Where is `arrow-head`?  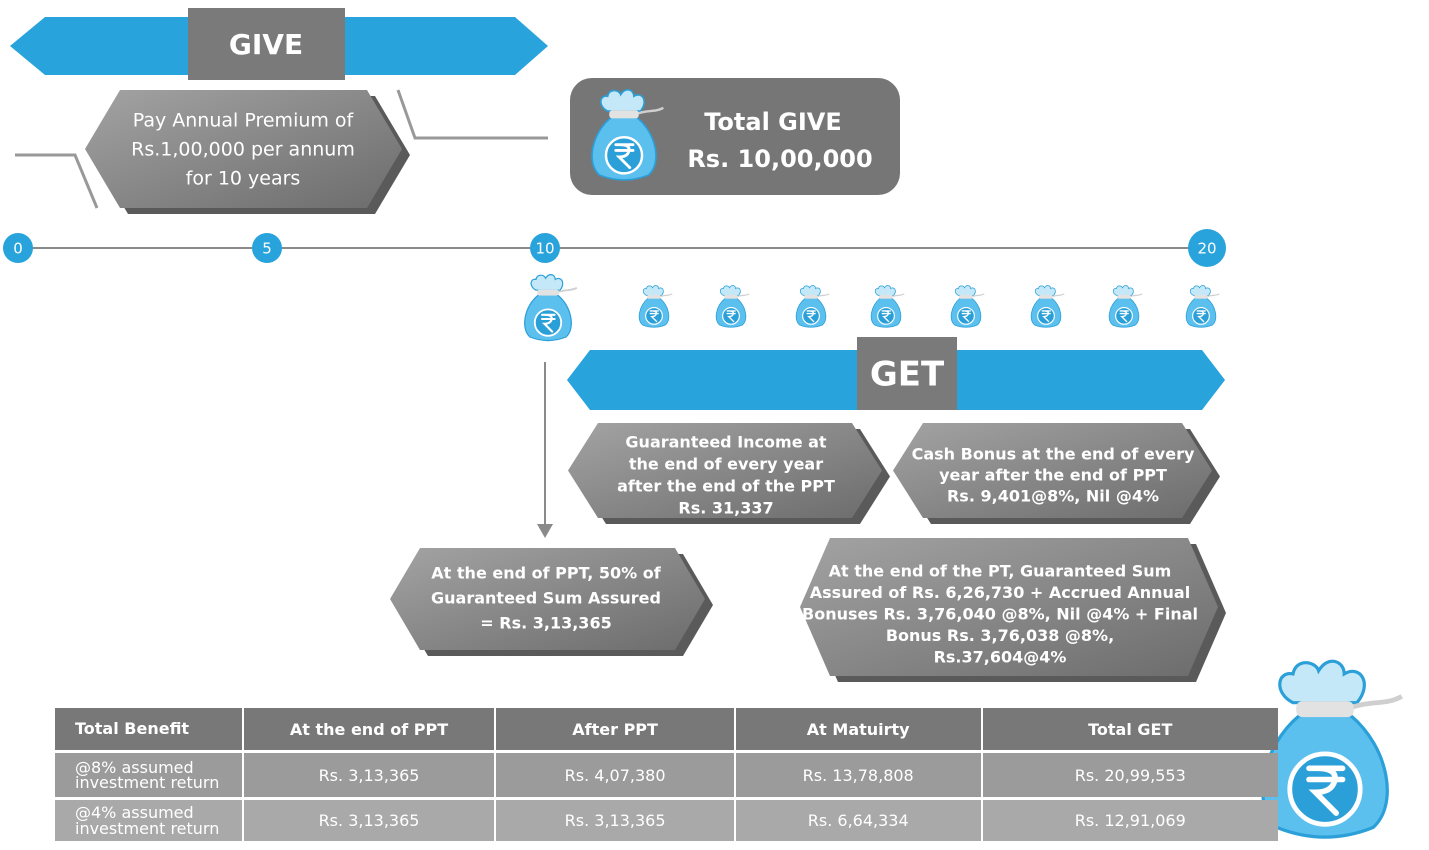
arrow-head is located at coordinates (545, 531).